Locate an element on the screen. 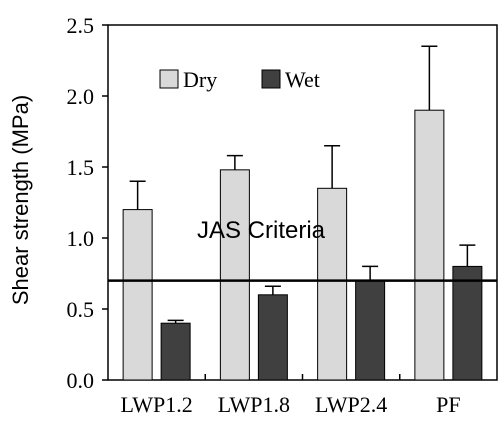 Image resolution: width=502 pixels, height=422 pixels. x-tick-label: LWP2.4 is located at coordinates (351, 404).